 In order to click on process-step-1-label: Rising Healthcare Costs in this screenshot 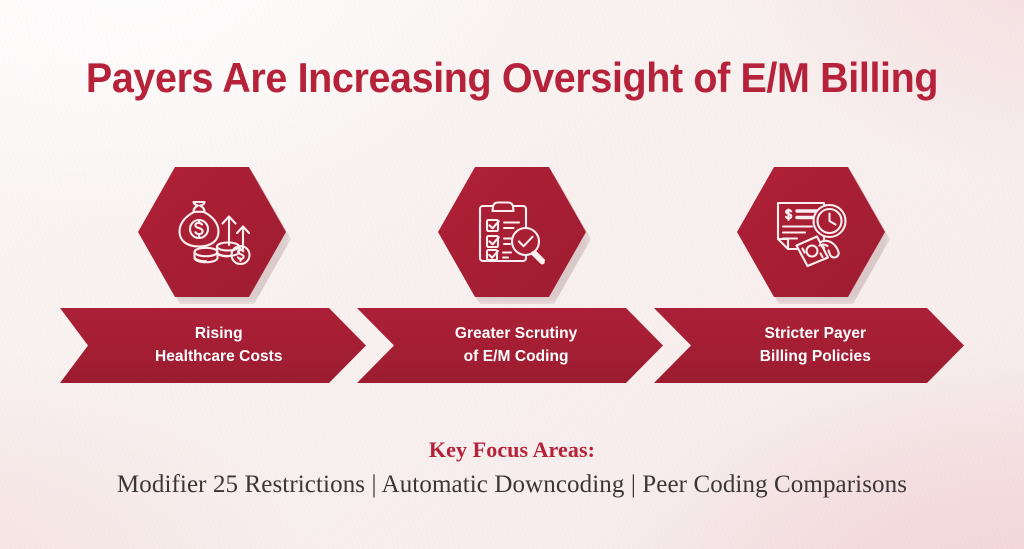, I will do `click(219, 345)`.